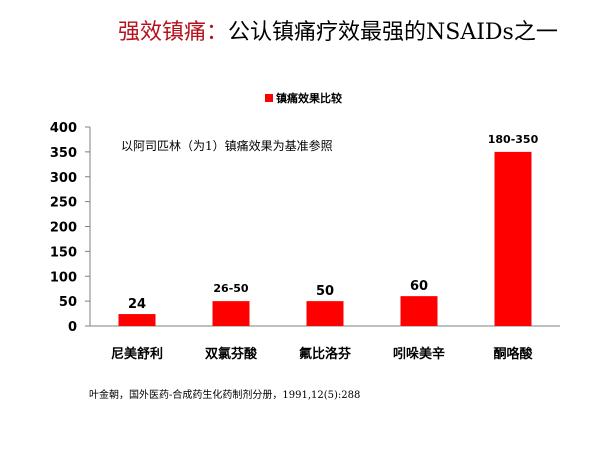  What do you see at coordinates (72, 327) in the screenshot?
I see `y-tick-label: 0` at bounding box center [72, 327].